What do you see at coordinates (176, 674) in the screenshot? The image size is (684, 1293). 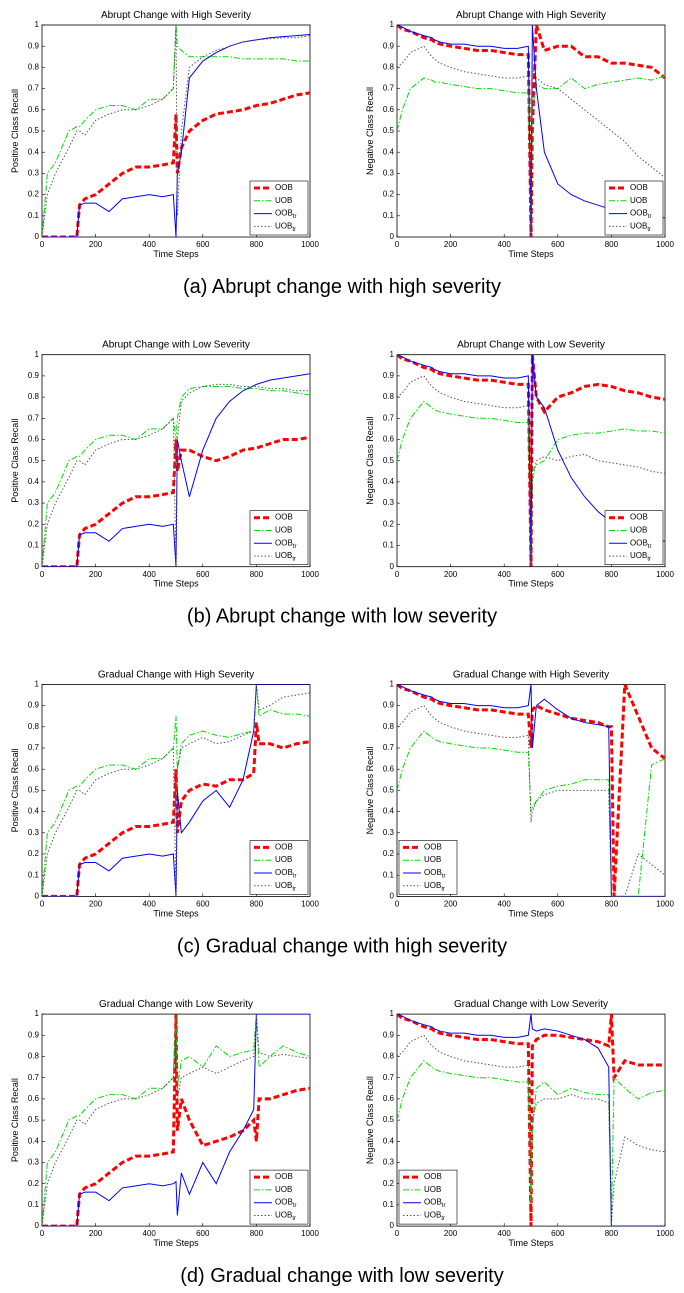 I see `chart-title: Gradual Change with High Severity` at bounding box center [176, 674].